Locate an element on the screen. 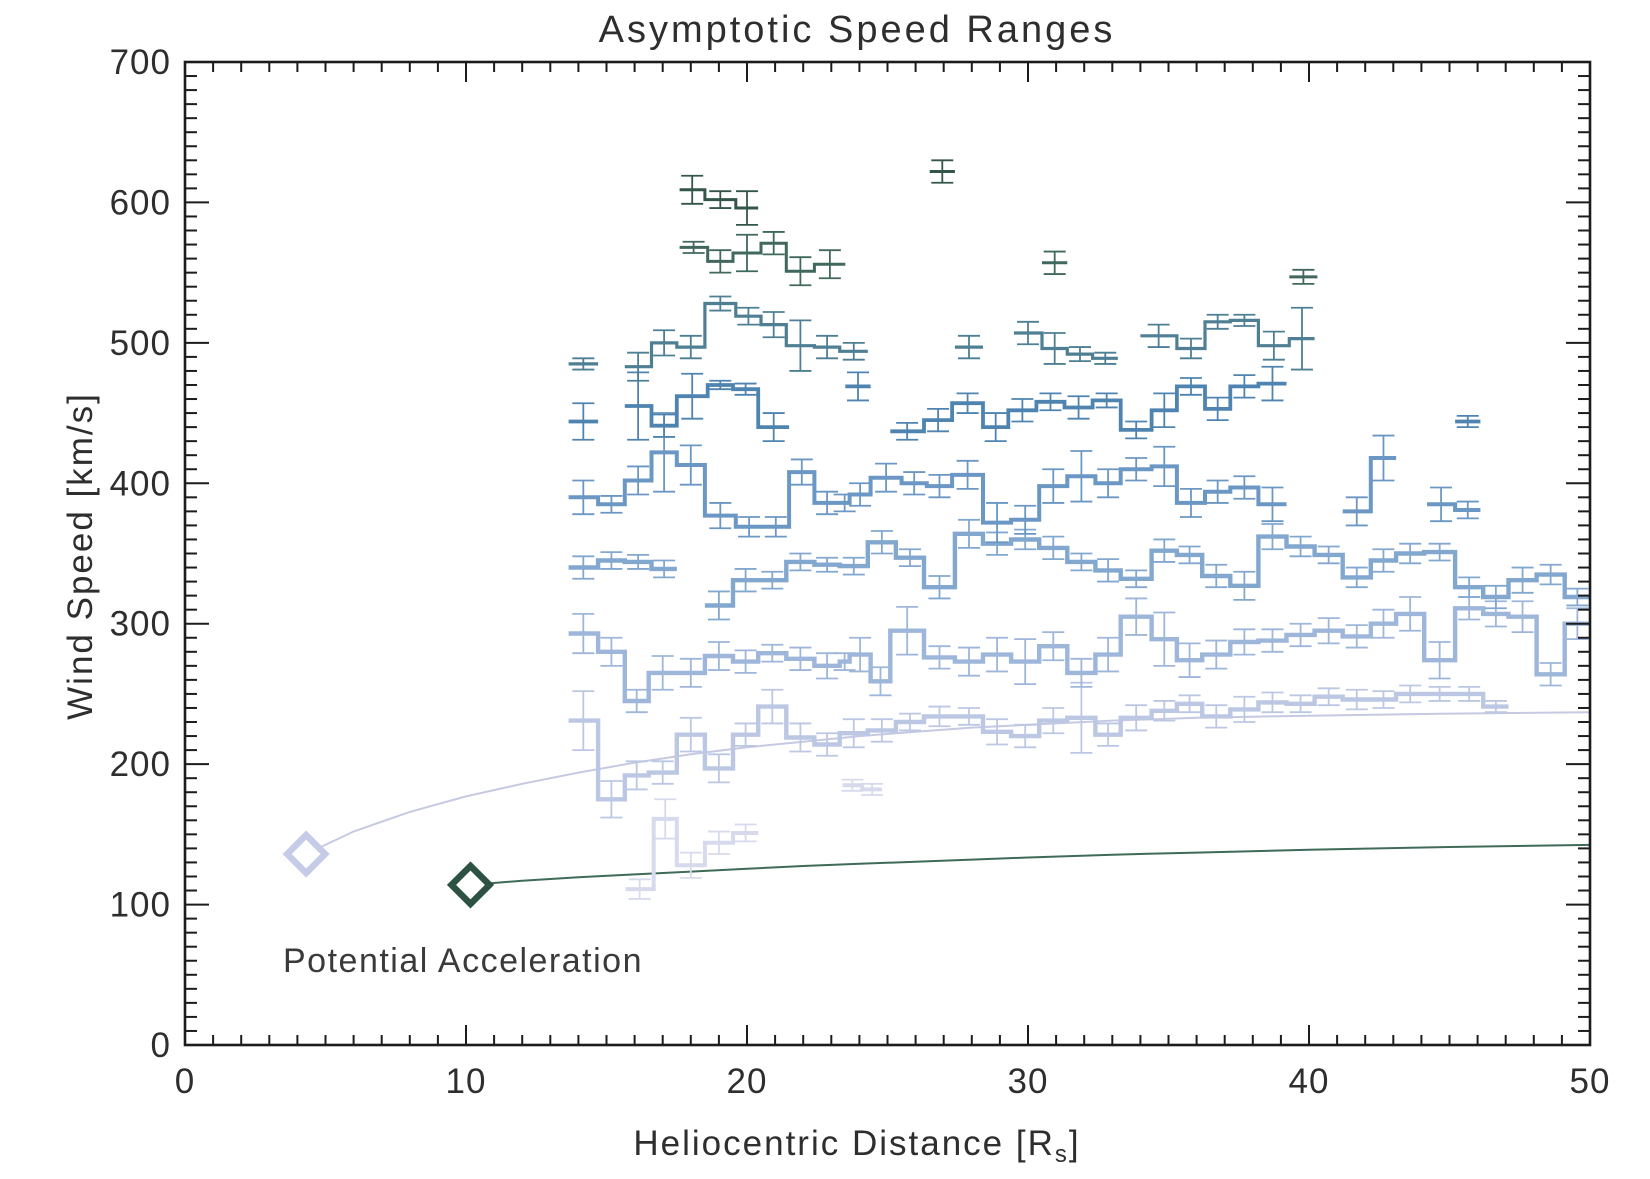 The width and height of the screenshot is (1650, 1179). x-tick-label: 40 is located at coordinates (1309, 1081).